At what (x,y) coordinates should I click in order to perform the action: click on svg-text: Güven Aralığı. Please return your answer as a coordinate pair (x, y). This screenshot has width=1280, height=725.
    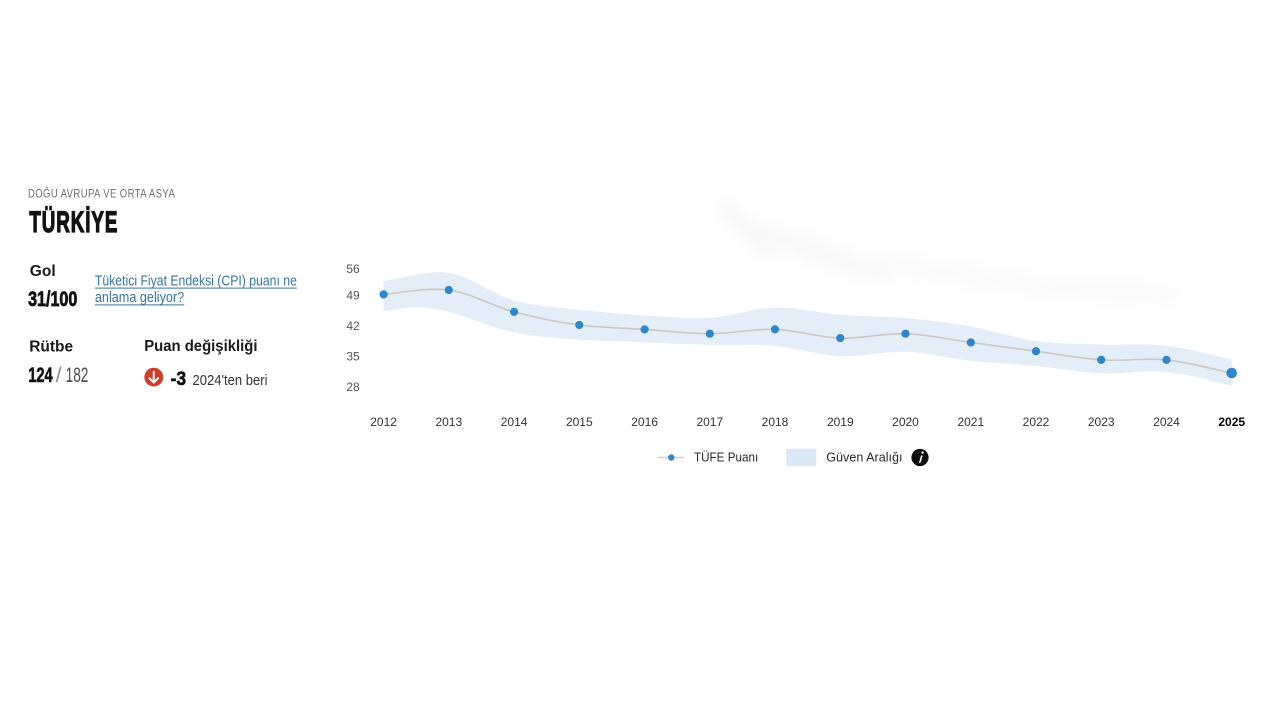
    Looking at the image, I should click on (864, 457).